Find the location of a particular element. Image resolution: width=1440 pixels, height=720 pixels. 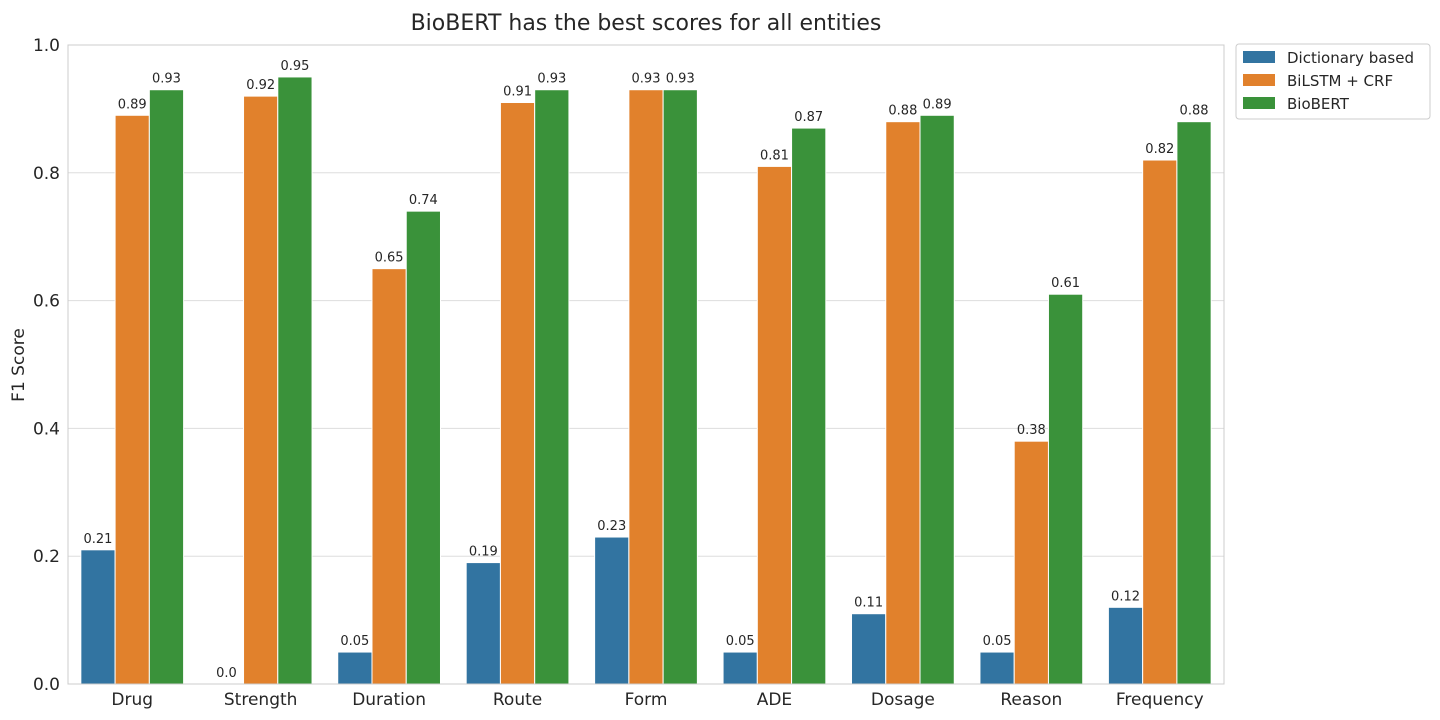

legend-label: BioBERT is located at coordinates (1318, 104).